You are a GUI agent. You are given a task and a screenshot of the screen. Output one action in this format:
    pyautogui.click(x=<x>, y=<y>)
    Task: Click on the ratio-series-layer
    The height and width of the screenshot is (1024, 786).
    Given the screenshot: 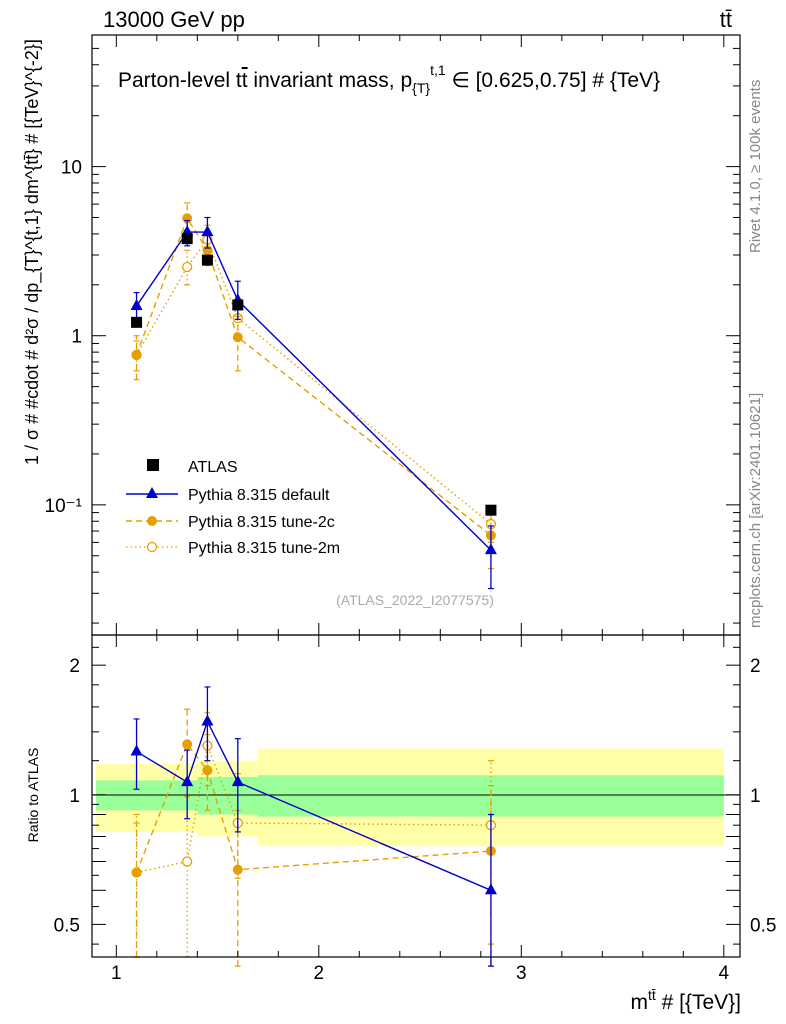 What is the action you would take?
    pyautogui.click(x=313, y=826)
    